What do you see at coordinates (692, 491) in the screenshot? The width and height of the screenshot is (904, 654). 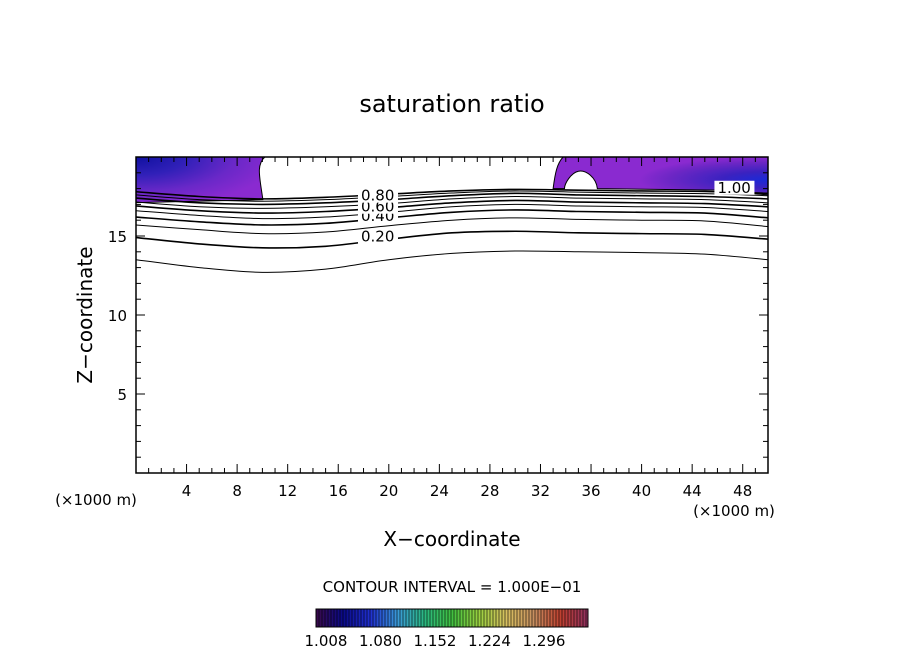 I see `x-tick-label: 44` at bounding box center [692, 491].